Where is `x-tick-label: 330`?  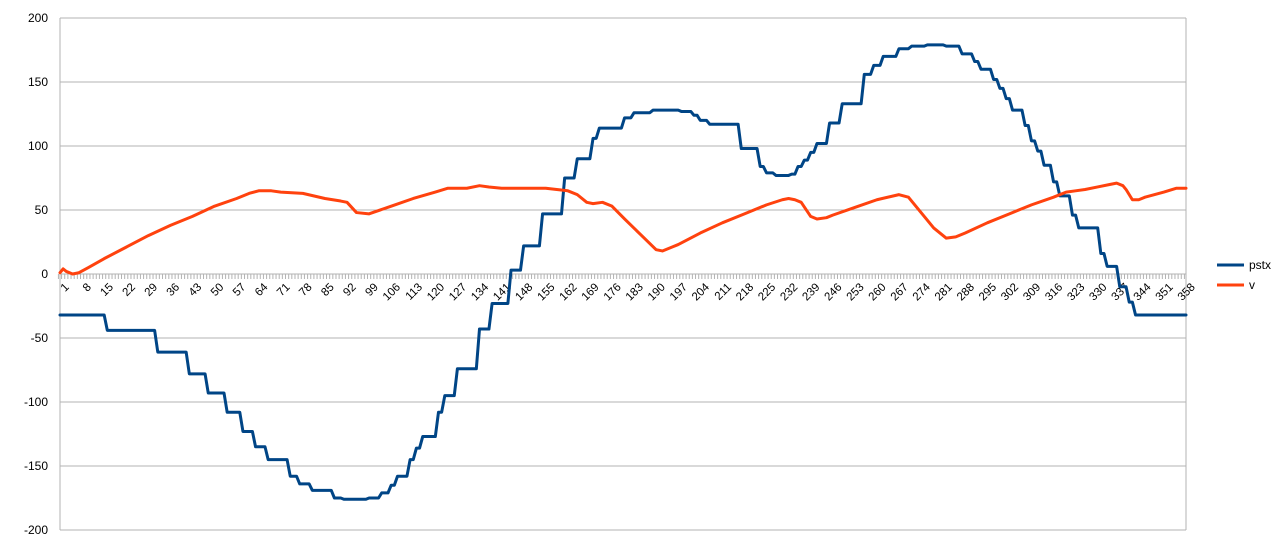
x-tick-label: 330 is located at coordinates (1098, 292).